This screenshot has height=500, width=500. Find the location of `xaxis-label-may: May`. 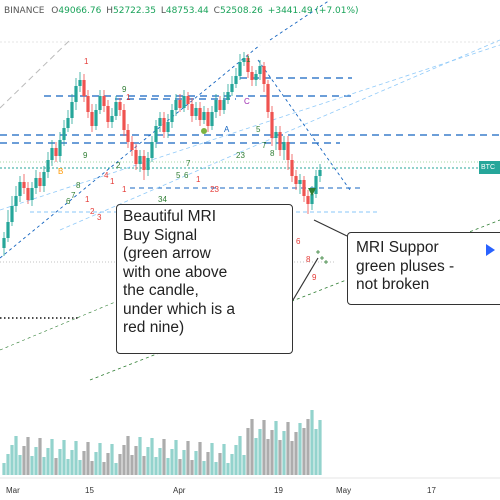

xaxis-label-may: May is located at coordinates (344, 490).